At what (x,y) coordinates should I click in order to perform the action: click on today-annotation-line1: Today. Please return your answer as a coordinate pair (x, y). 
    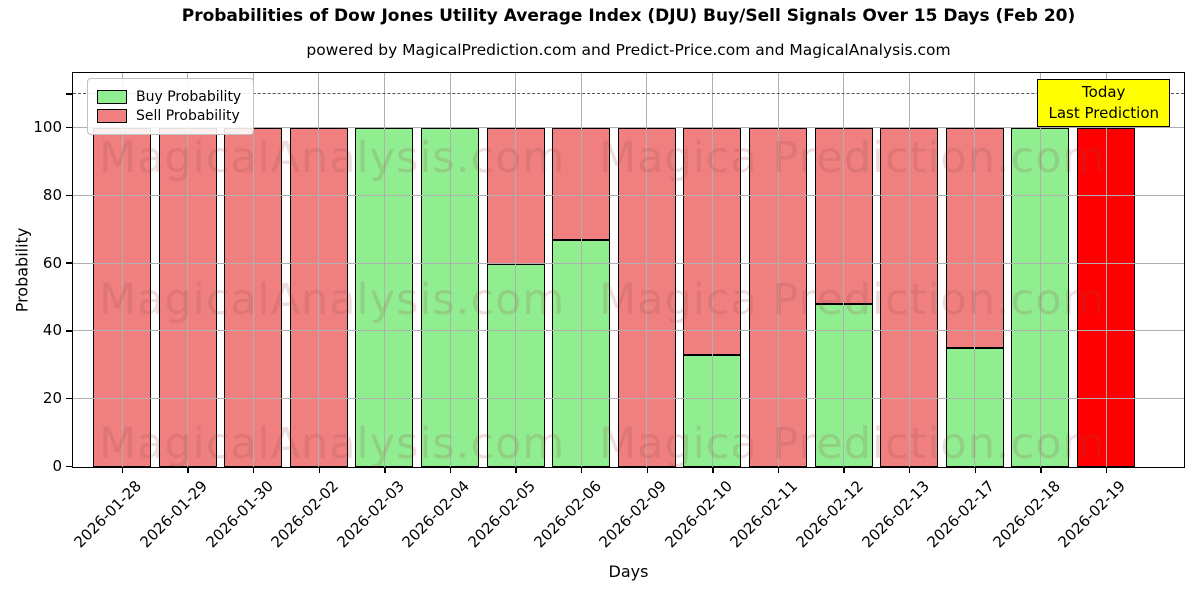
    Looking at the image, I should click on (1104, 92).